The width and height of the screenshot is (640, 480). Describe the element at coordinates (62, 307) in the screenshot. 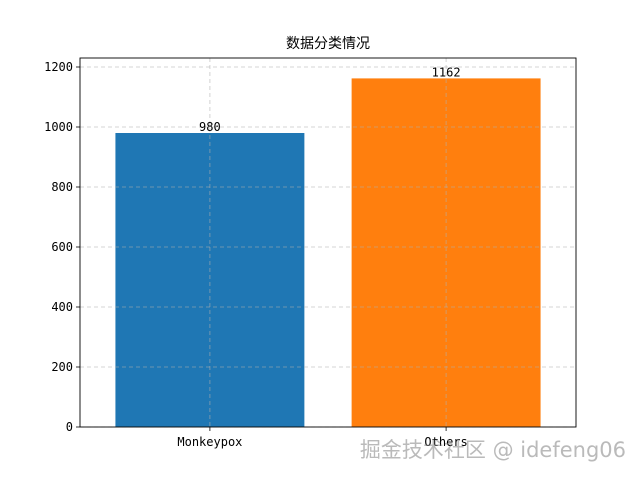

I see `y-tick-label: 400` at that location.